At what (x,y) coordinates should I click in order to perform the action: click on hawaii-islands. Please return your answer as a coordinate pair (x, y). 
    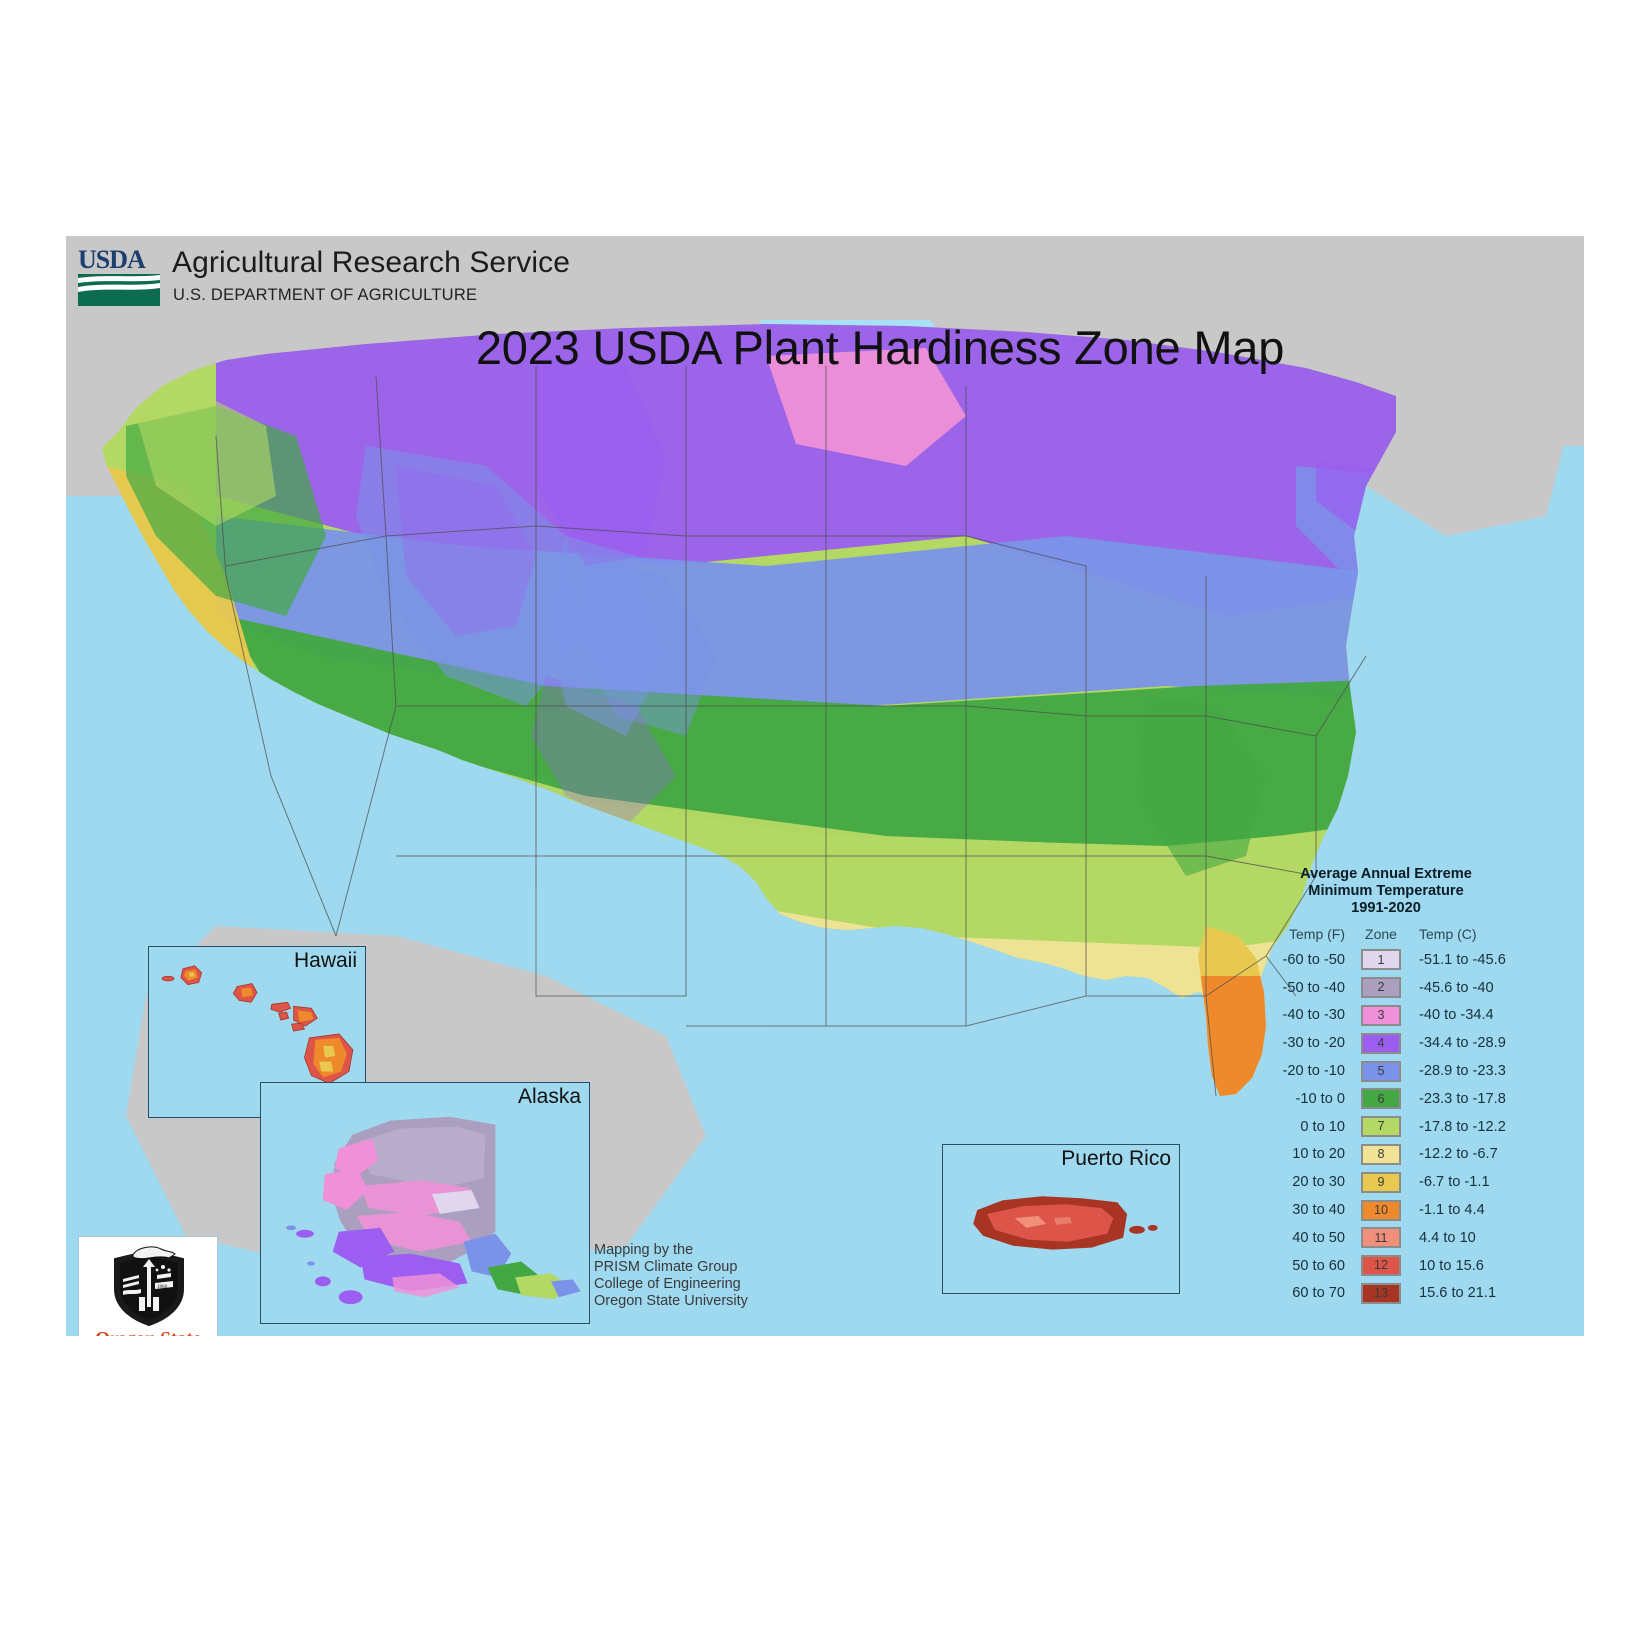
    Looking at the image, I should click on (257, 1024).